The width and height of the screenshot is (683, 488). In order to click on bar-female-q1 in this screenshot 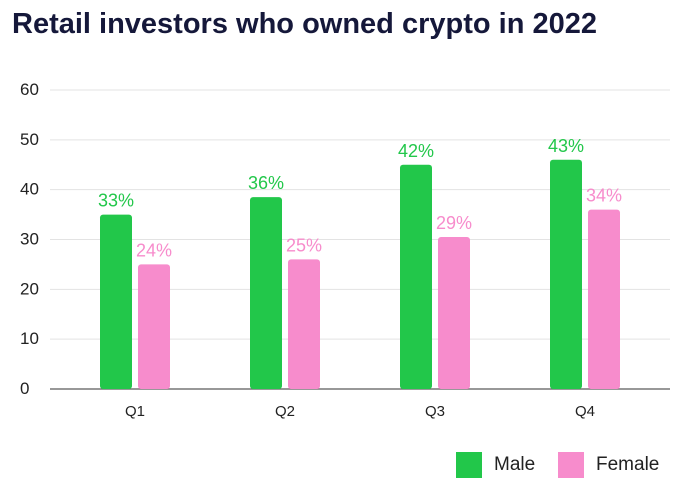, I will do `click(154, 326)`.